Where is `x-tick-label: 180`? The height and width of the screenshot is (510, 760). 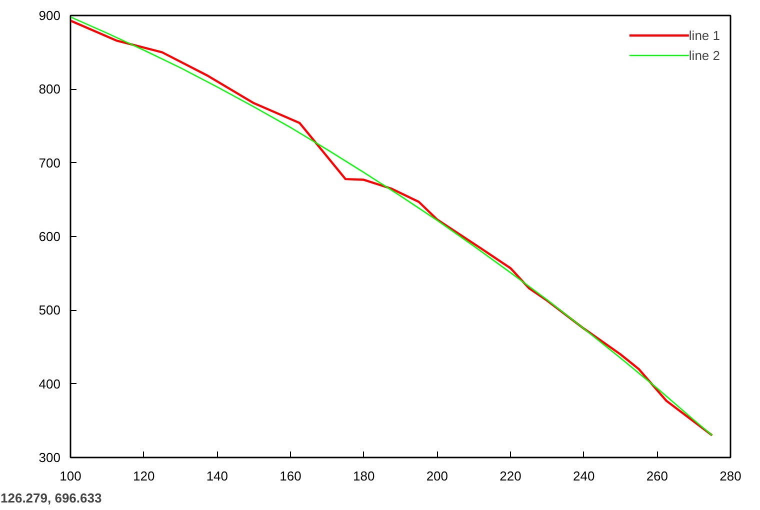 x-tick-label: 180 is located at coordinates (363, 476).